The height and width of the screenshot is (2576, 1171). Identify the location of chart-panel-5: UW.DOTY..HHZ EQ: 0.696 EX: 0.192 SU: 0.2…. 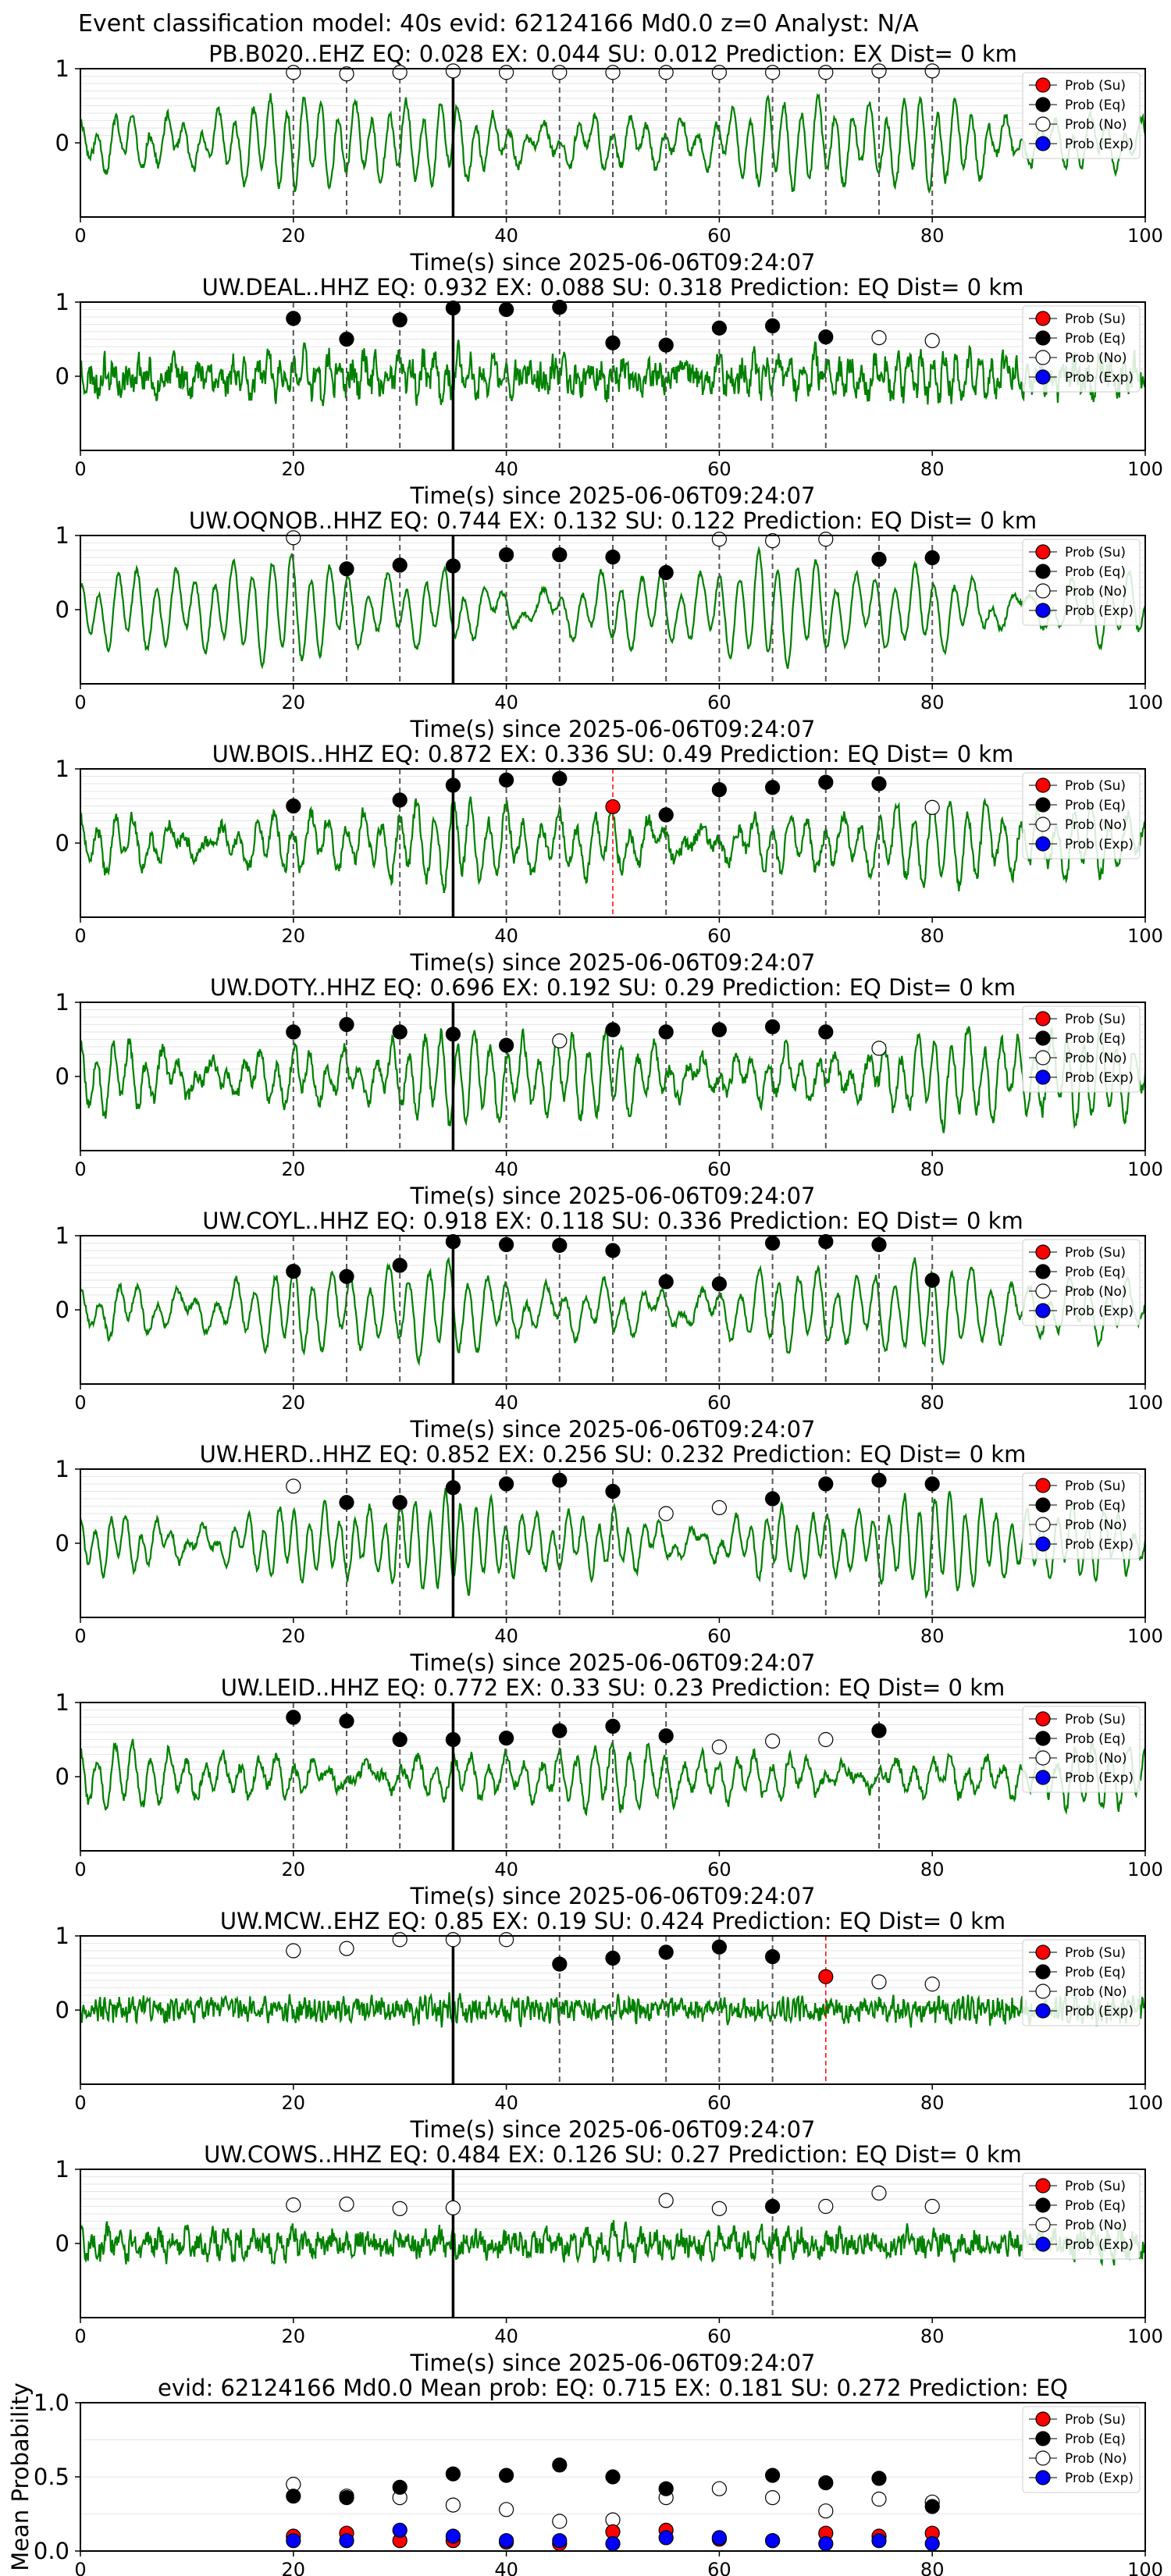
(609, 1091).